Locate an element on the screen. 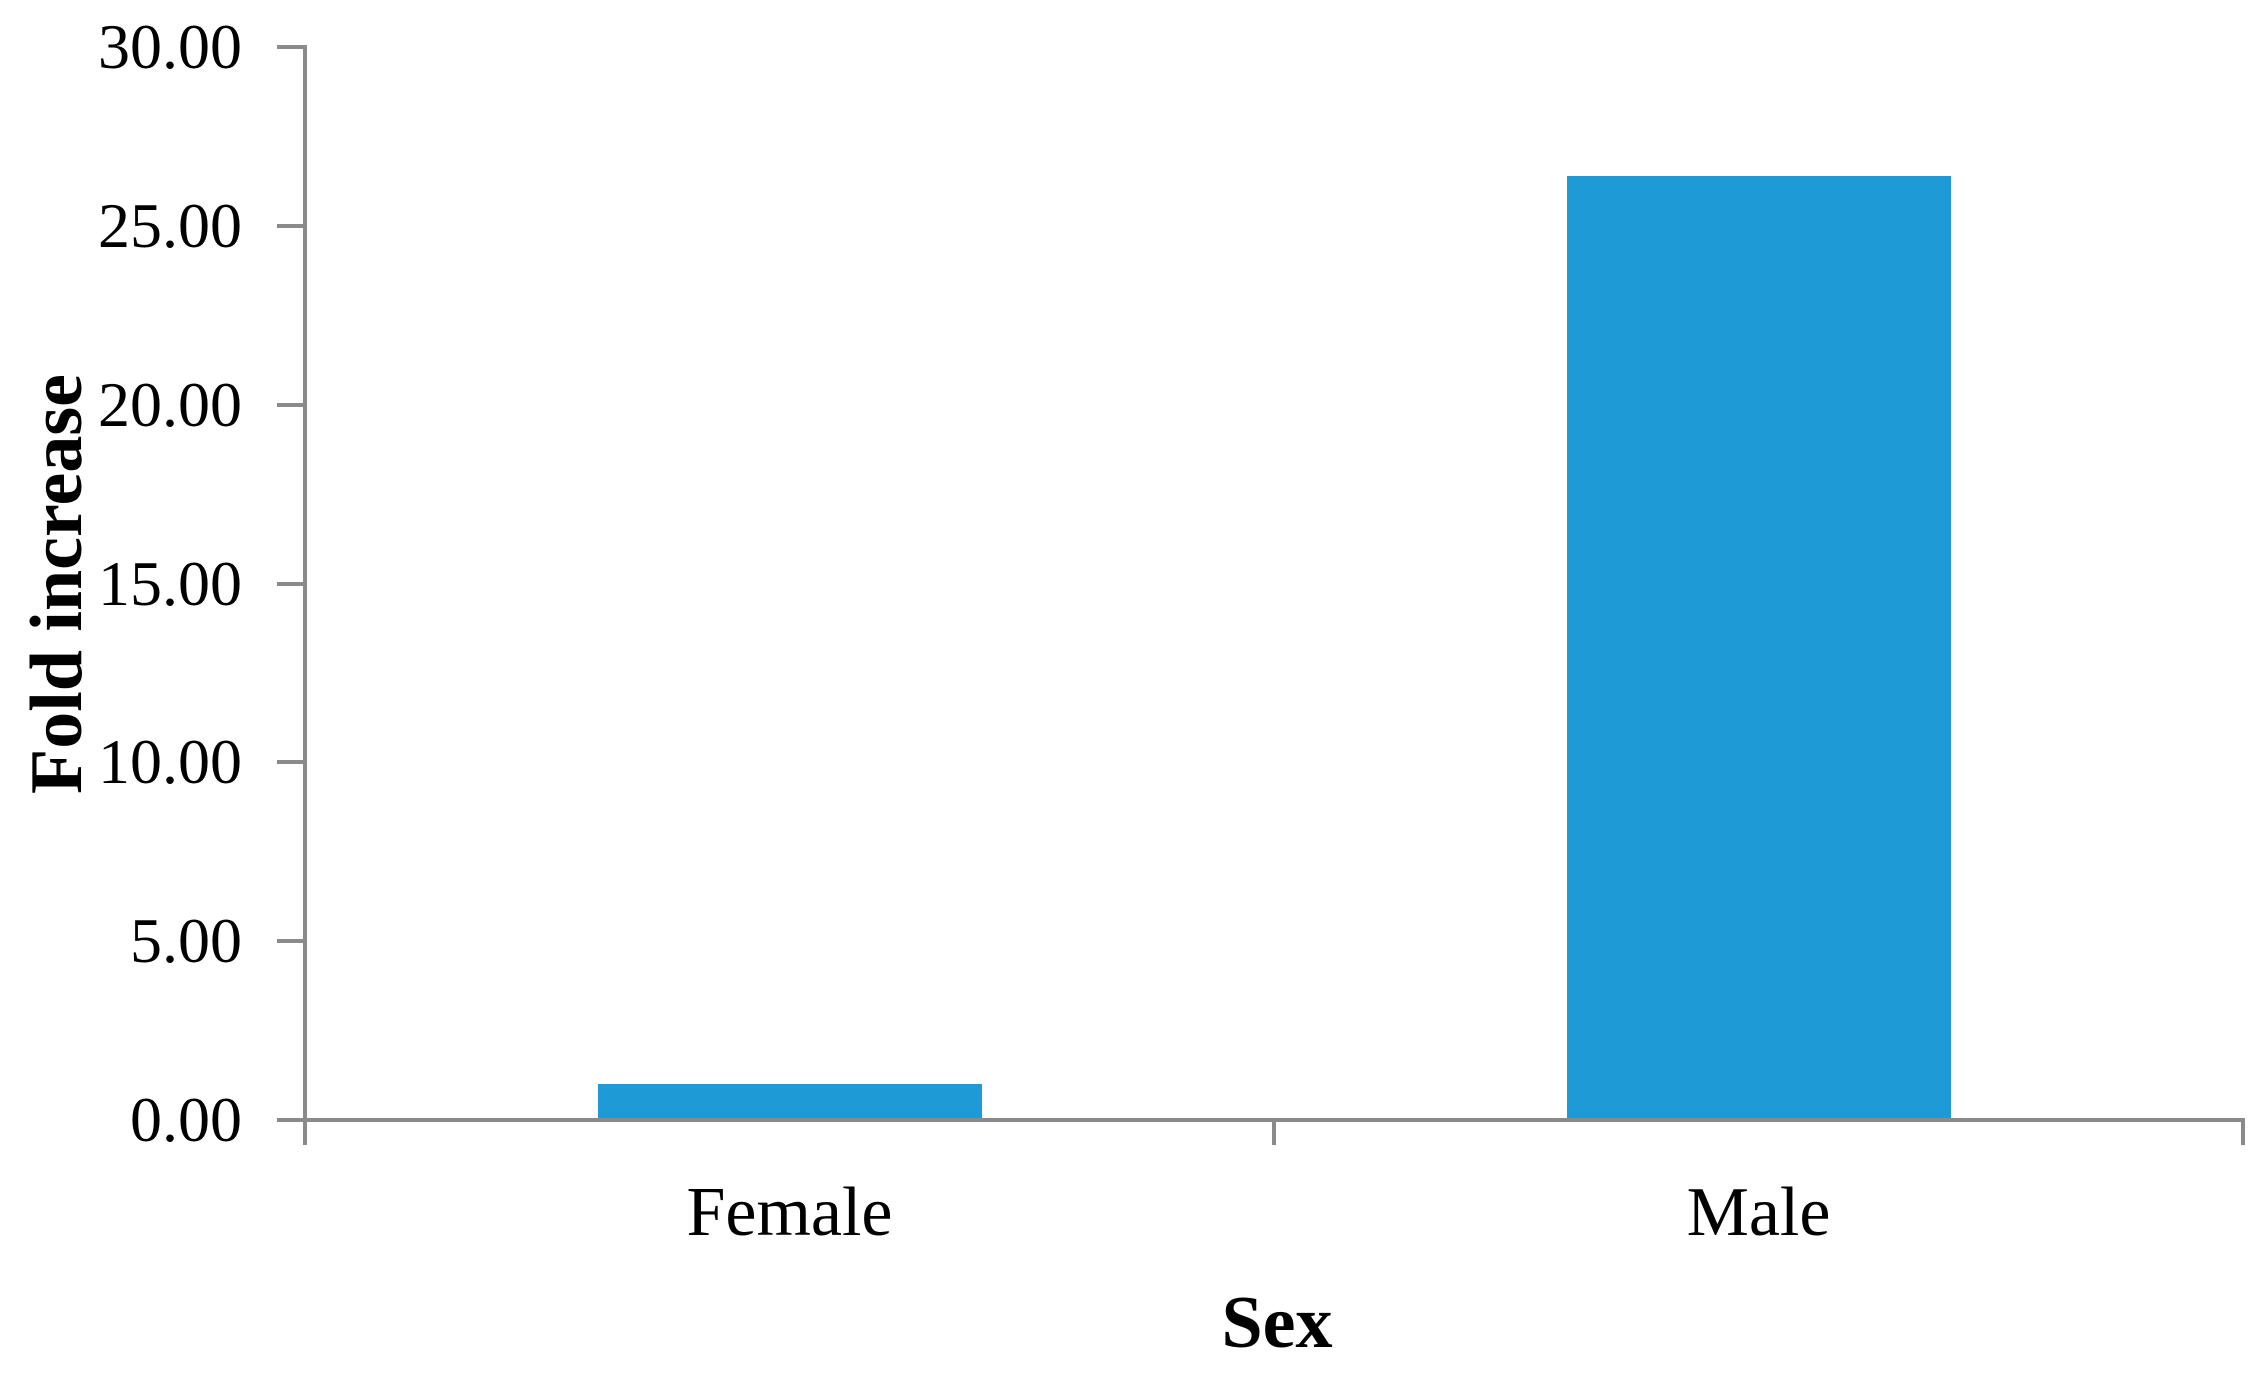  x-axis-title: Sex is located at coordinates (1277, 1323).